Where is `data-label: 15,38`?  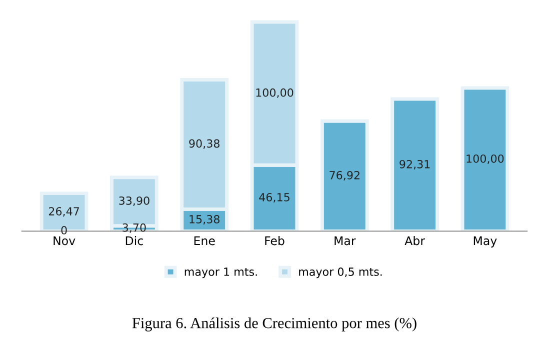 data-label: 15,38 is located at coordinates (205, 220).